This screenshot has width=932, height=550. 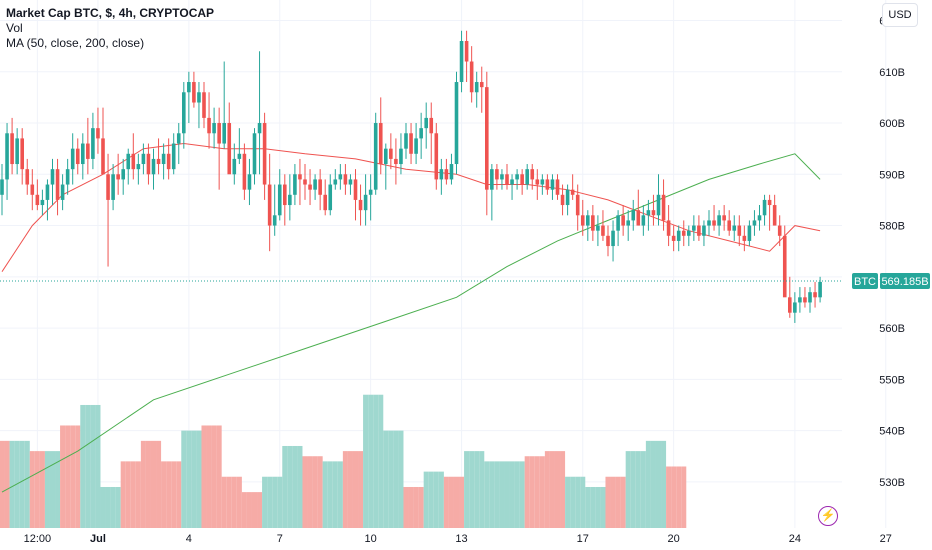 I want to click on time-axis: 12:00 Jul 4 7 10 13 17 20 24 27, so click(x=458, y=539).